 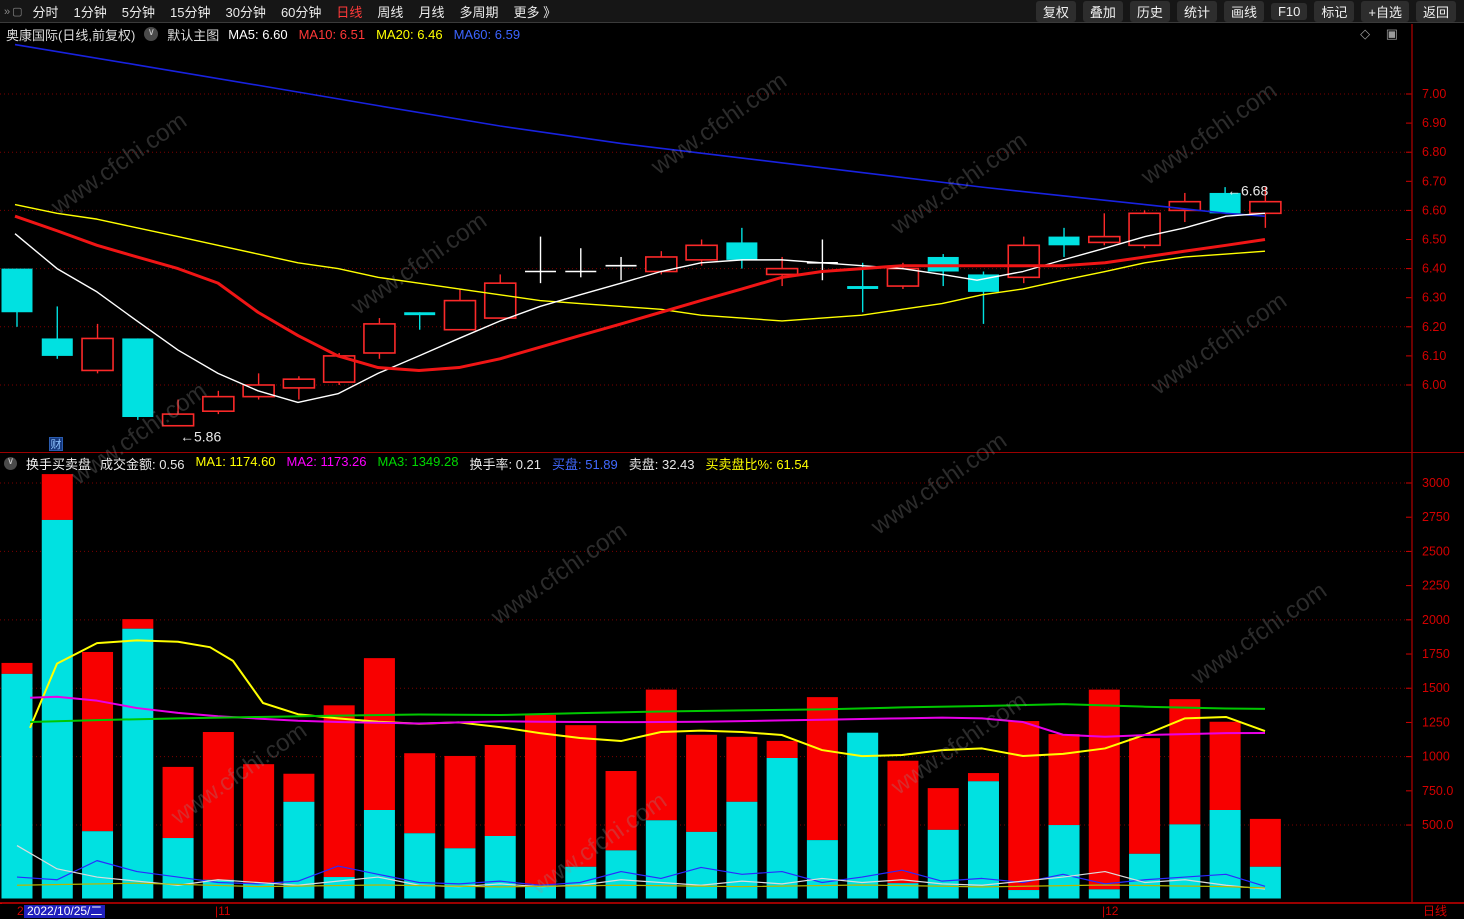 What do you see at coordinates (235, 461) in the screenshot?
I see `sub-field-1: MA1: 1174.60` at bounding box center [235, 461].